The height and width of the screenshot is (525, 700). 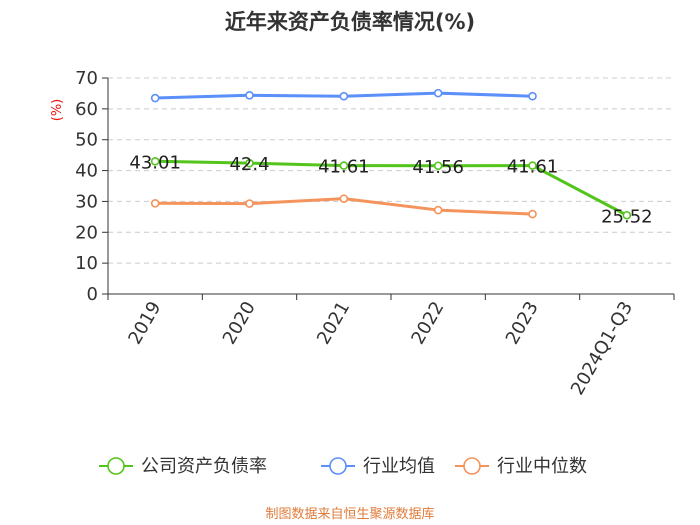 I want to click on y-tick-label: 0, so click(x=92, y=294).